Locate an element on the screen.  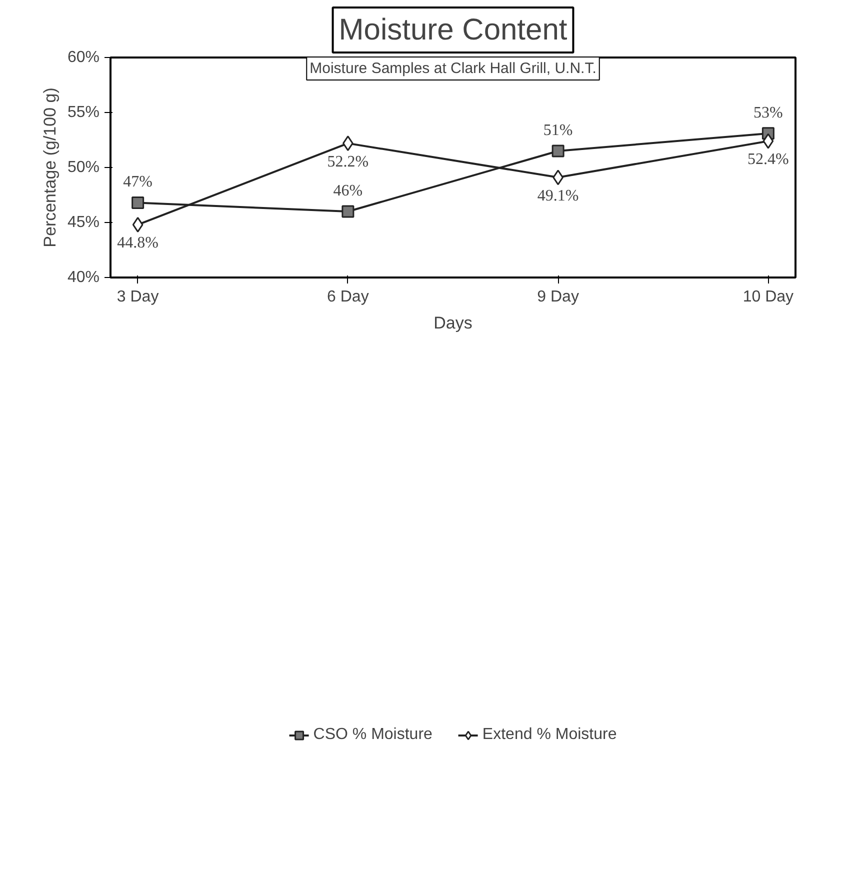
data-label: 44.8% is located at coordinates (137, 243).